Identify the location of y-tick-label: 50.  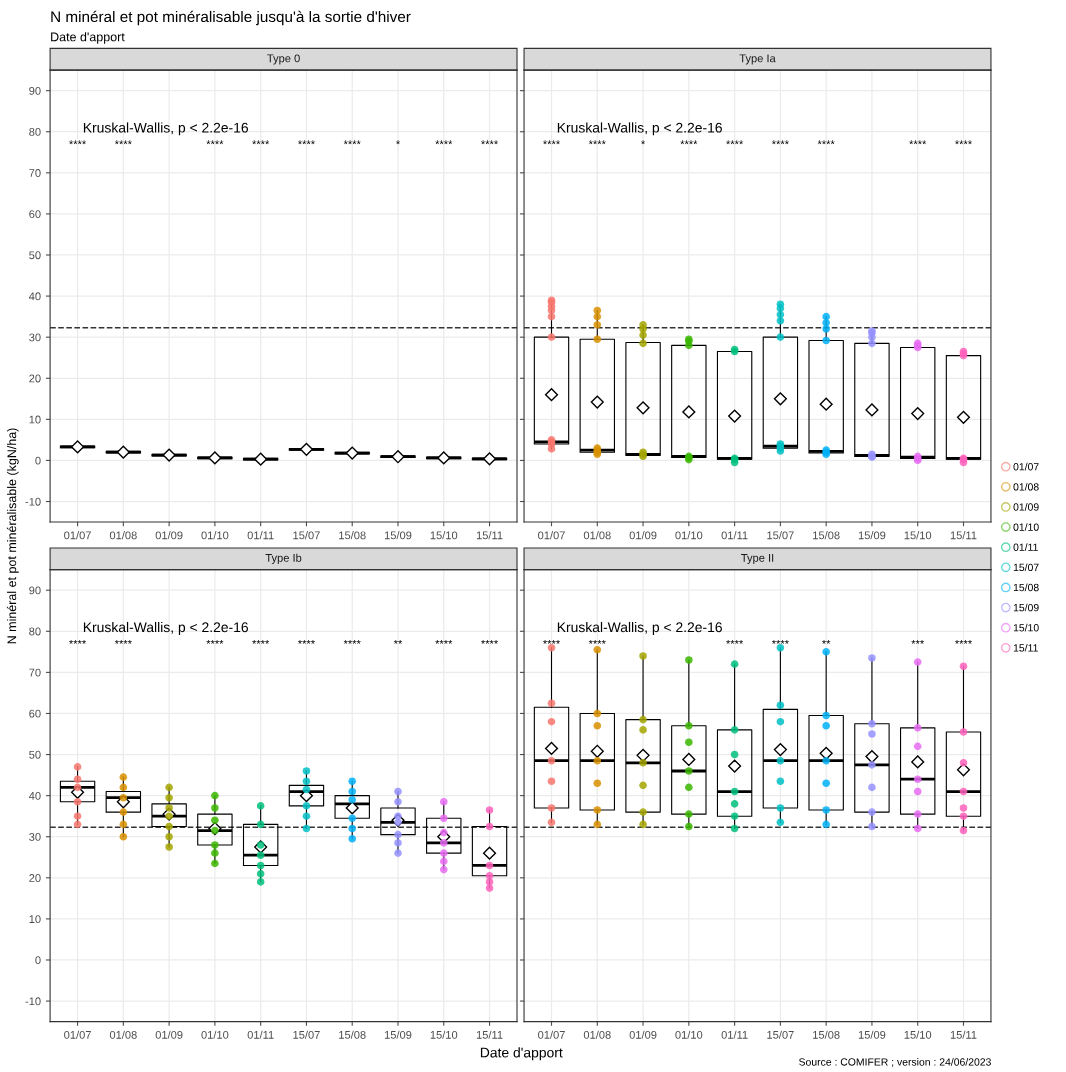
(35, 255).